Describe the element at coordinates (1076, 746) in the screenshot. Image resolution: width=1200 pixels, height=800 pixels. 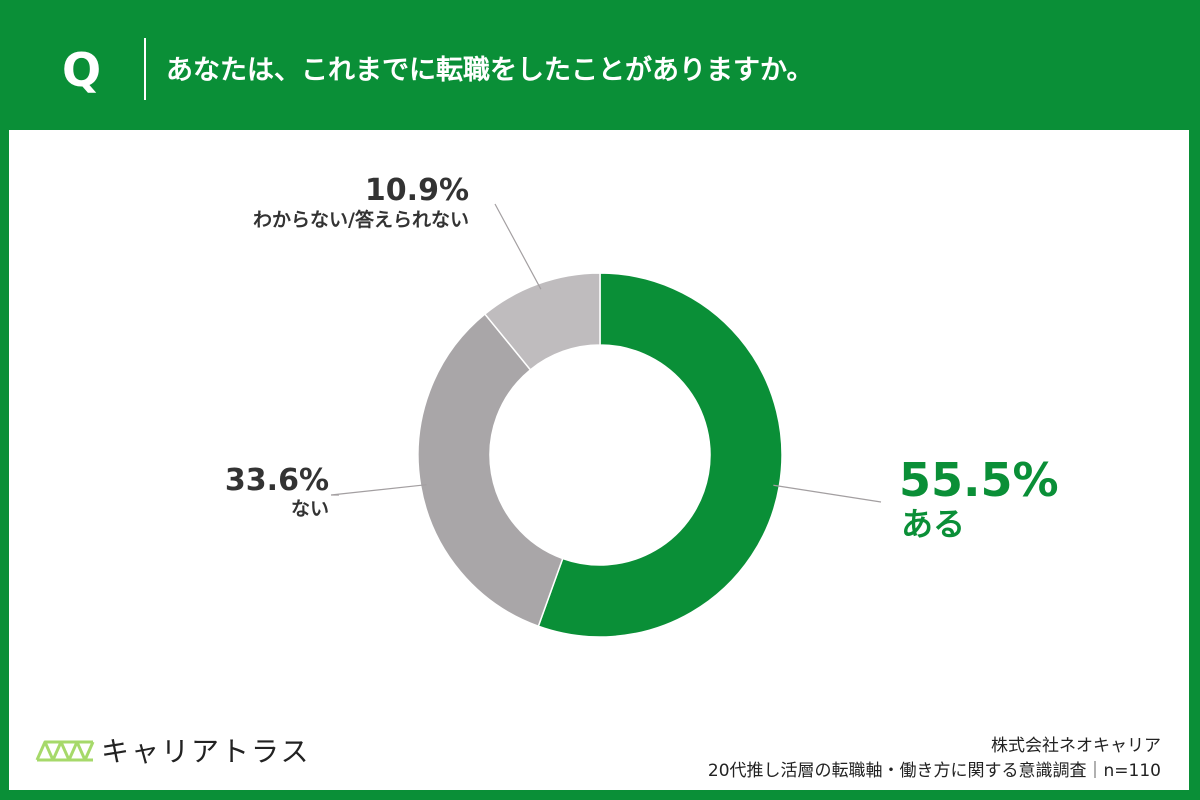
I see `source-company: 株式会社ネオキャリア` at that location.